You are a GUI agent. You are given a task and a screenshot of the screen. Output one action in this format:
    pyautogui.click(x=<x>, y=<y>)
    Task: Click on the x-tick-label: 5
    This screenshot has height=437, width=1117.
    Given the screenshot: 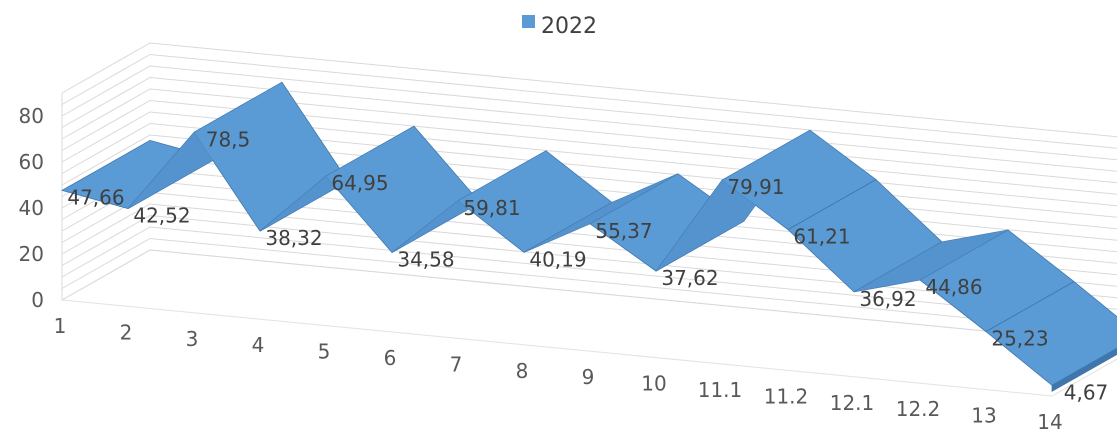 What is the action you would take?
    pyautogui.click(x=324, y=352)
    